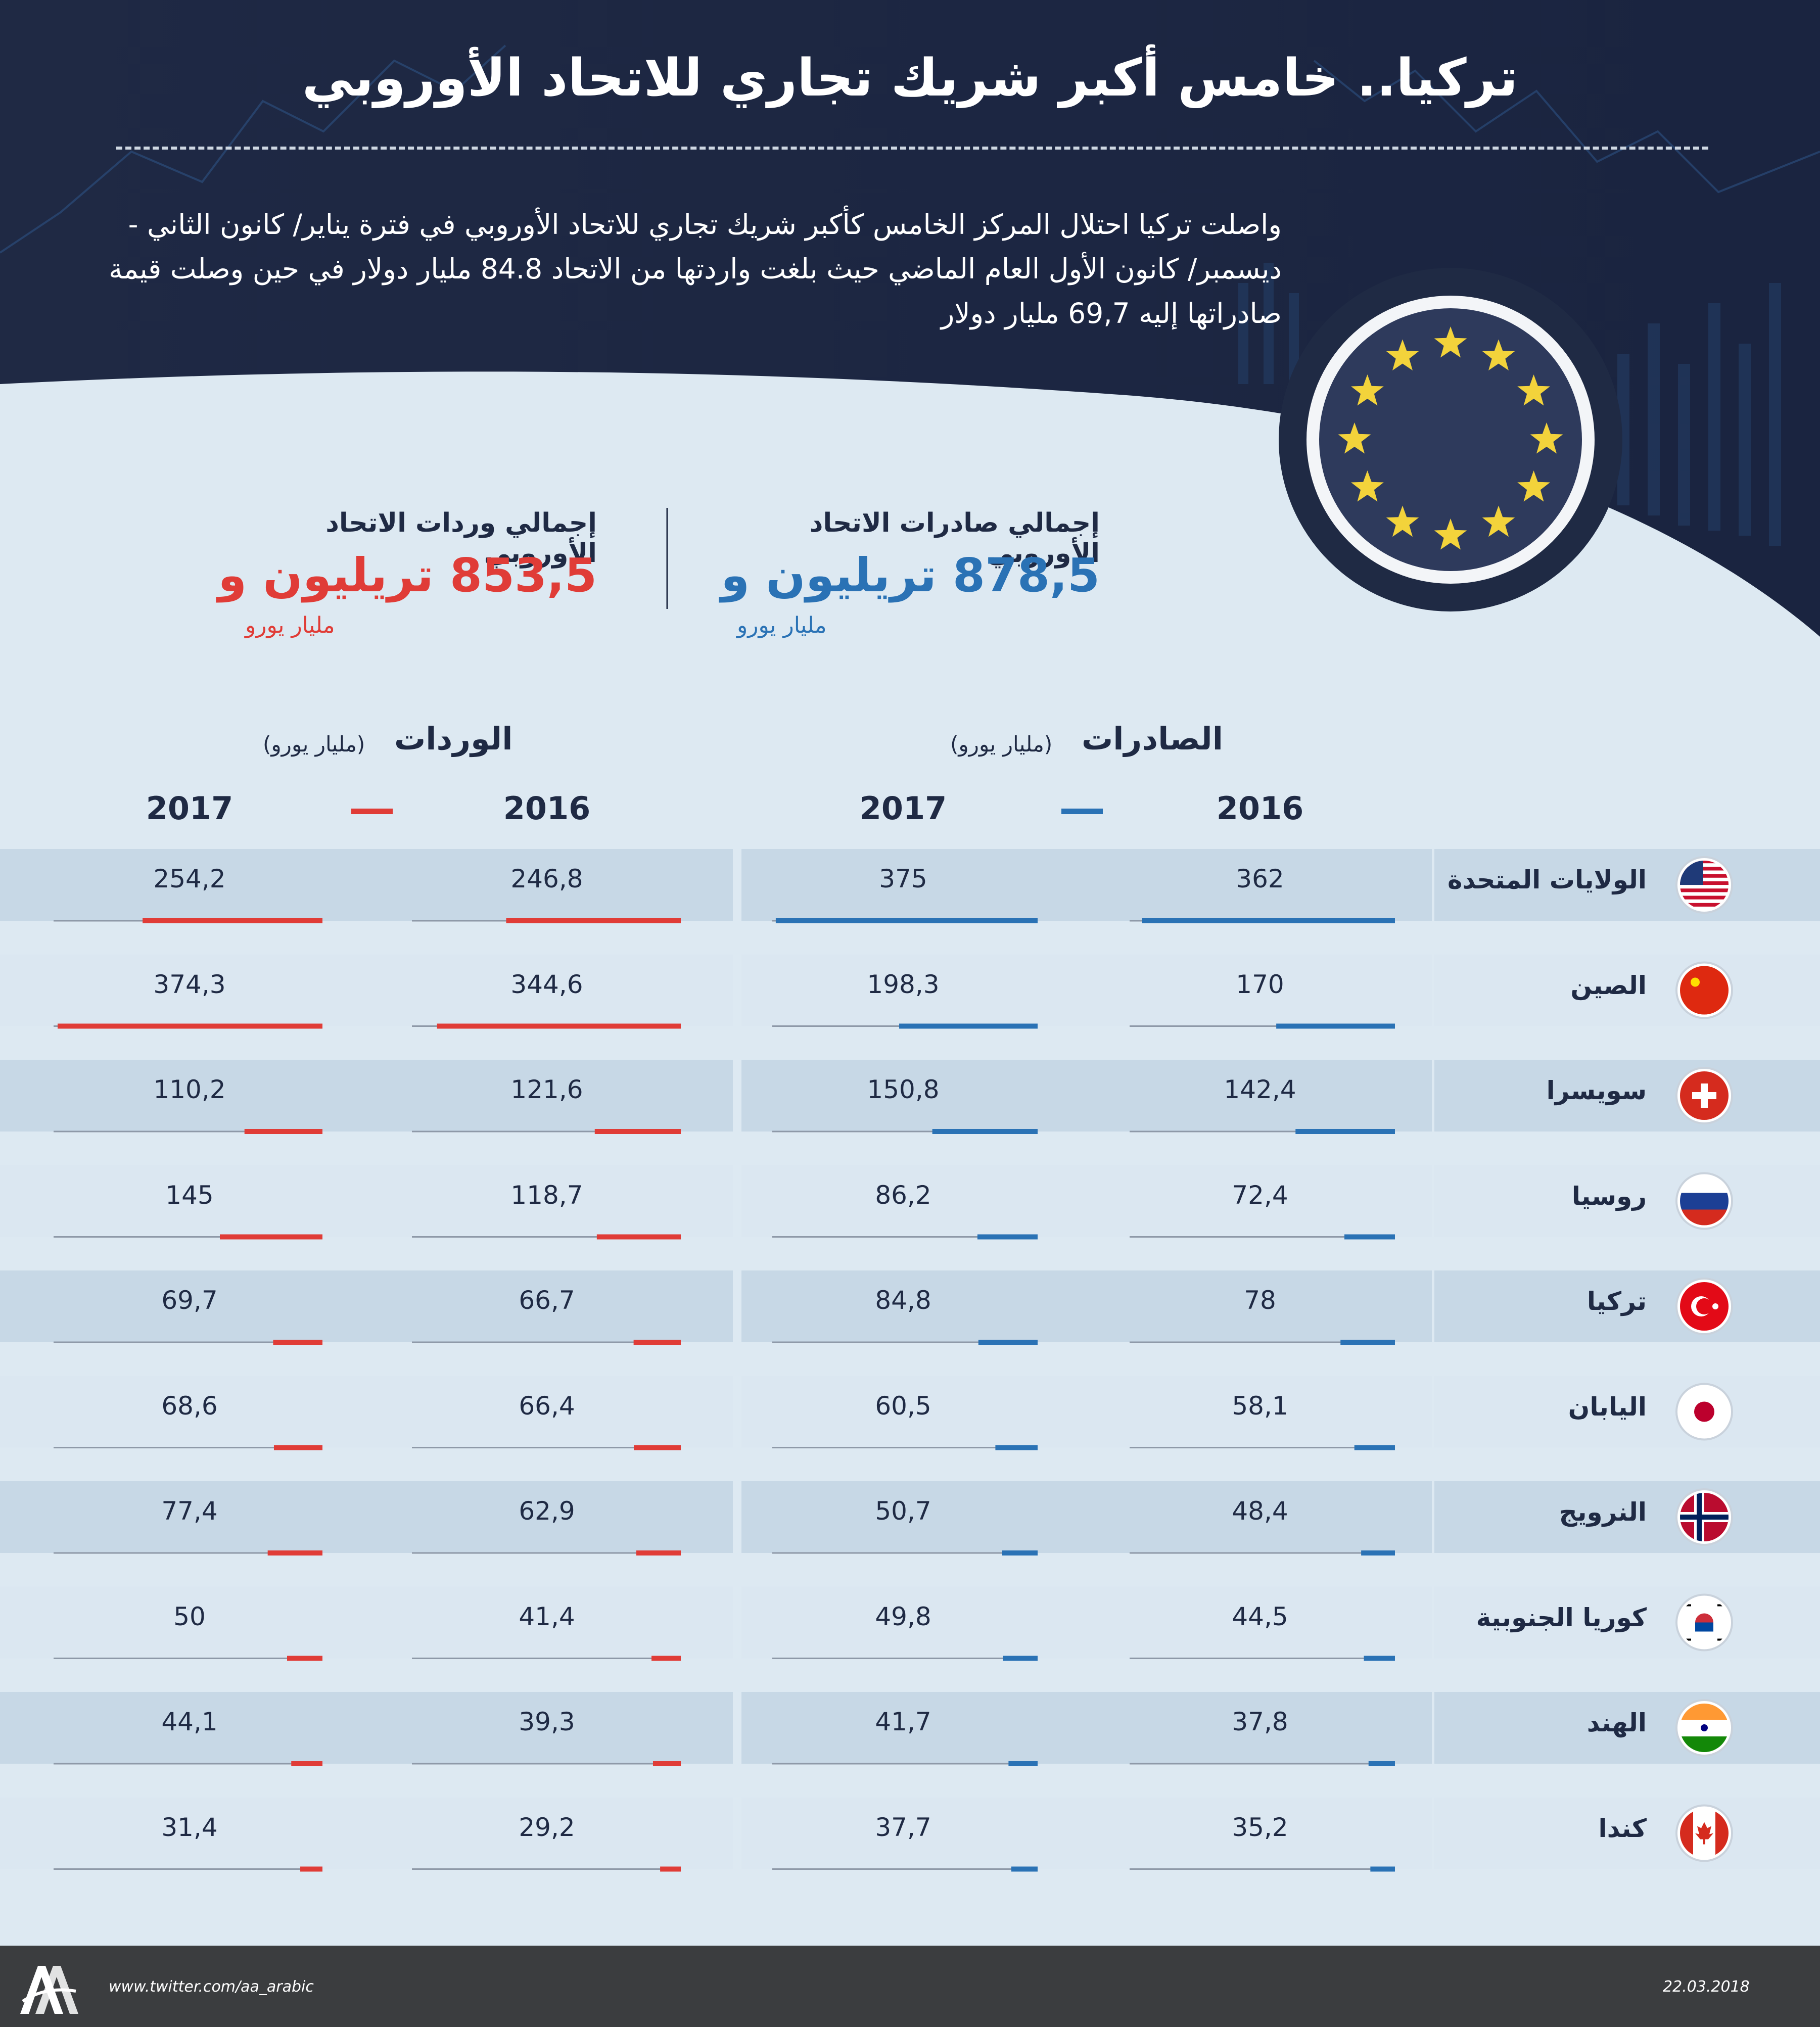 This screenshot has width=1820, height=2027. I want to click on imports-value: 29,2, so click(547, 1827).